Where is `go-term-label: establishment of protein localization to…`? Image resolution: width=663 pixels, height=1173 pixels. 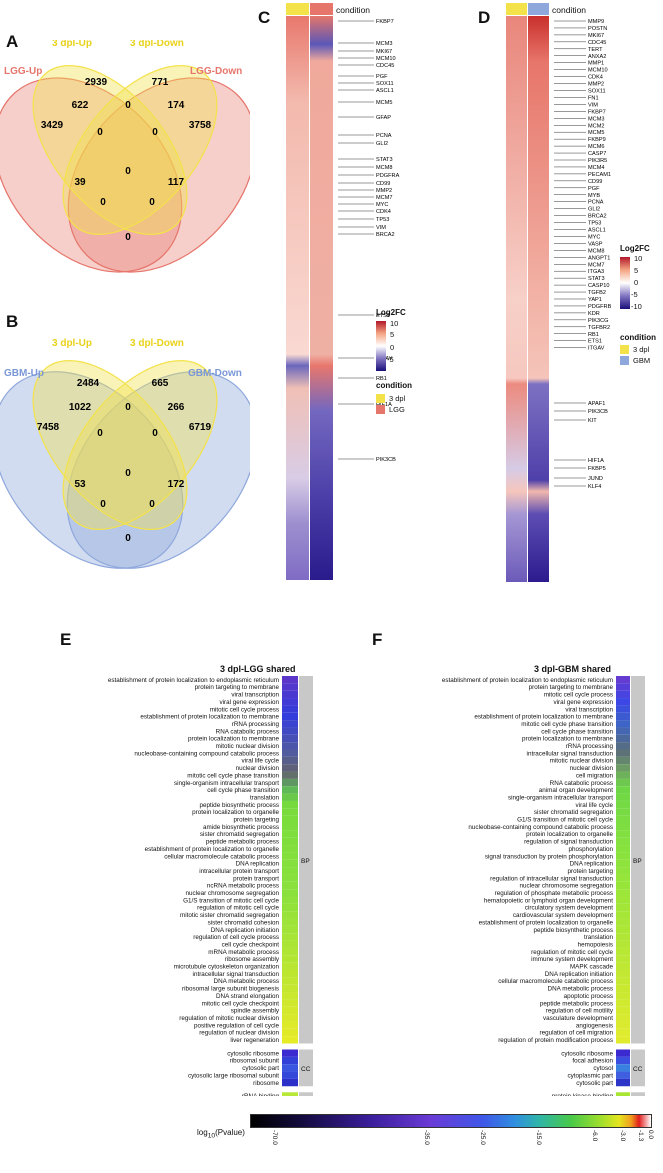
go-term-label: establishment of protein localization to… is located at coordinates (543, 717).